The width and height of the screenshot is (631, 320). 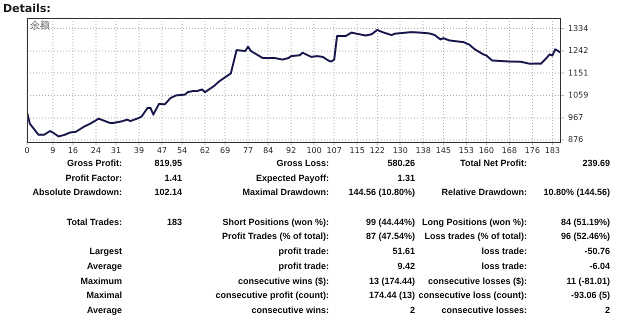 What do you see at coordinates (578, 28) in the screenshot?
I see `y-tick-label: 1334` at bounding box center [578, 28].